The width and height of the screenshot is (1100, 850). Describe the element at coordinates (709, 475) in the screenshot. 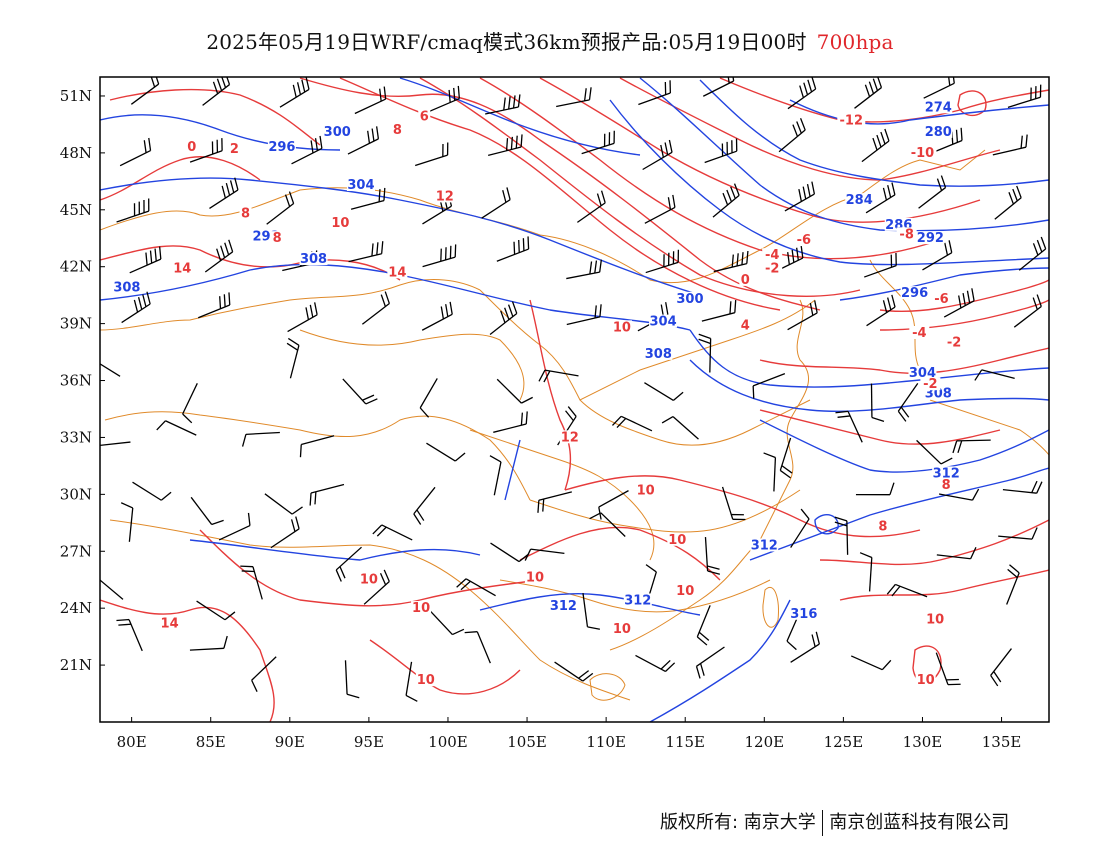

I see `coastline-east` at that location.